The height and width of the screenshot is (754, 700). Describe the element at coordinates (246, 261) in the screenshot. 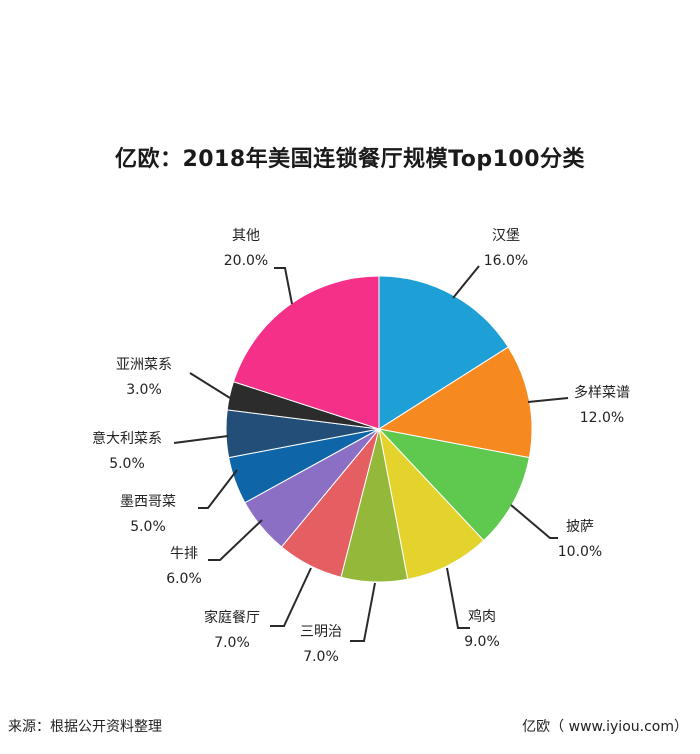

I see `slice-value-label: 20.0%` at that location.